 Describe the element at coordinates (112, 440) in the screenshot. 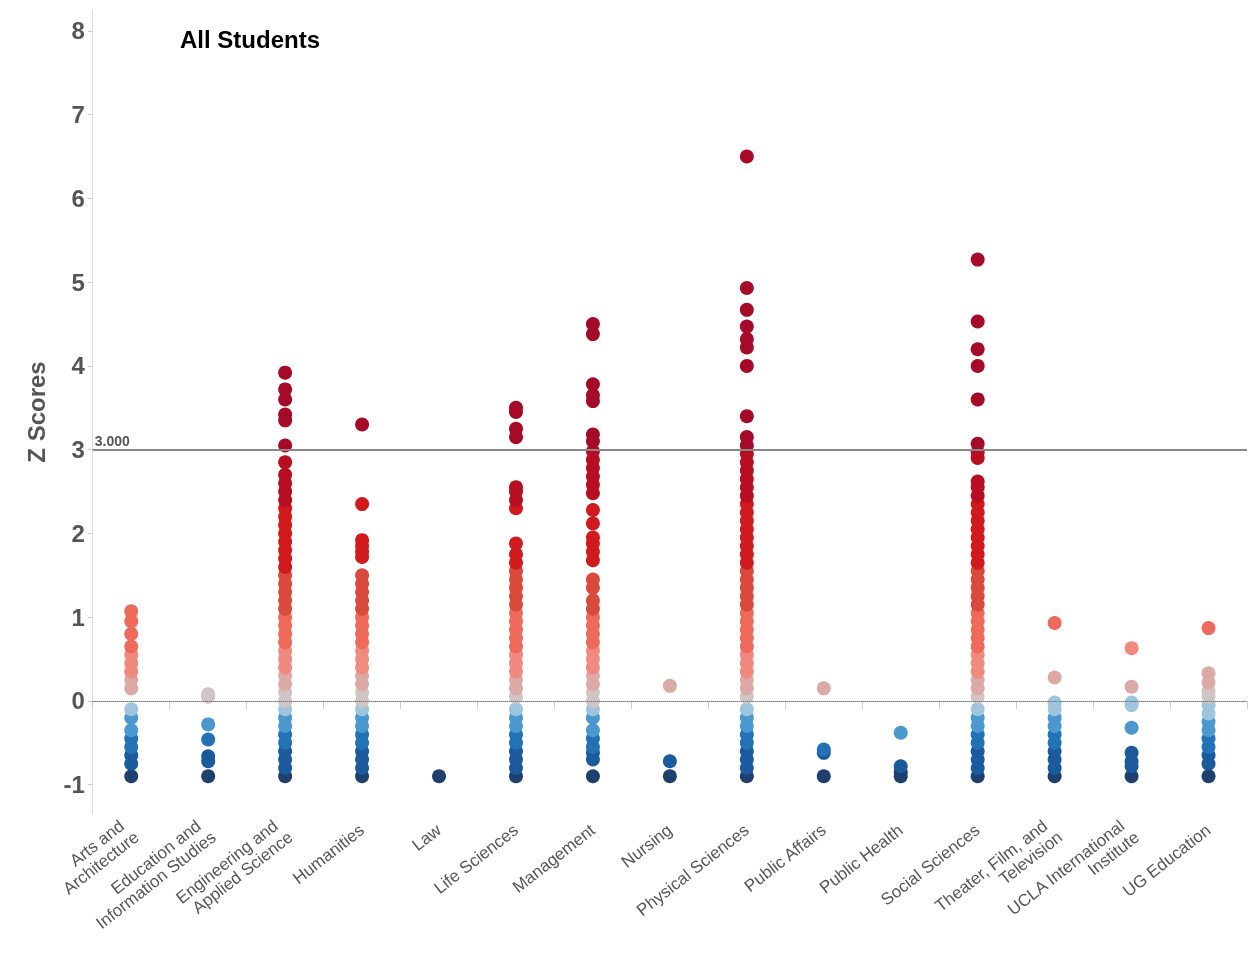

I see `ref-line-label: 3.000` at that location.